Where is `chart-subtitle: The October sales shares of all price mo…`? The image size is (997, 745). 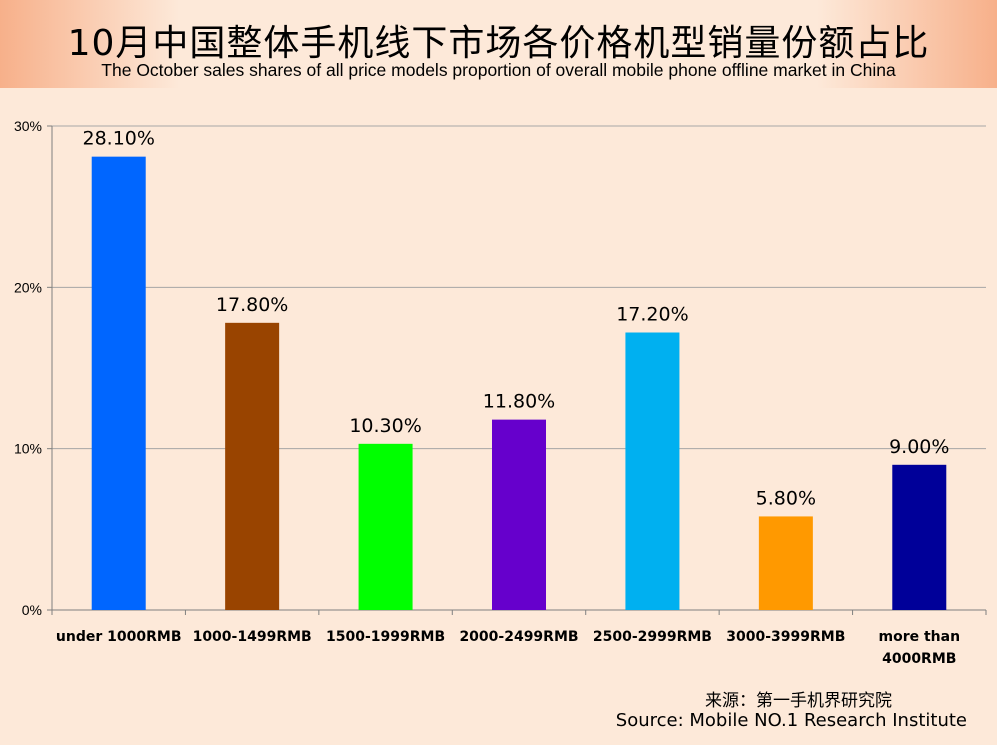
chart-subtitle: The October sales shares of all price mo… is located at coordinates (498, 70).